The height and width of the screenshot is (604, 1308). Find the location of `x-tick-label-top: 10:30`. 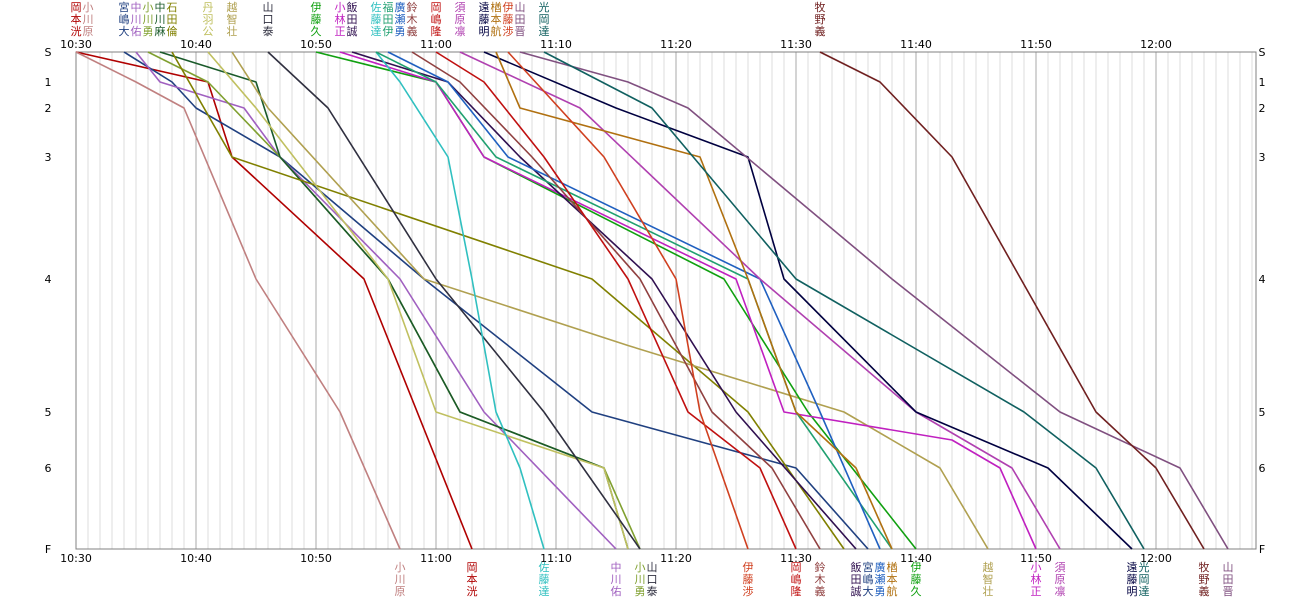

x-tick-label-top: 10:30 is located at coordinates (76, 44).